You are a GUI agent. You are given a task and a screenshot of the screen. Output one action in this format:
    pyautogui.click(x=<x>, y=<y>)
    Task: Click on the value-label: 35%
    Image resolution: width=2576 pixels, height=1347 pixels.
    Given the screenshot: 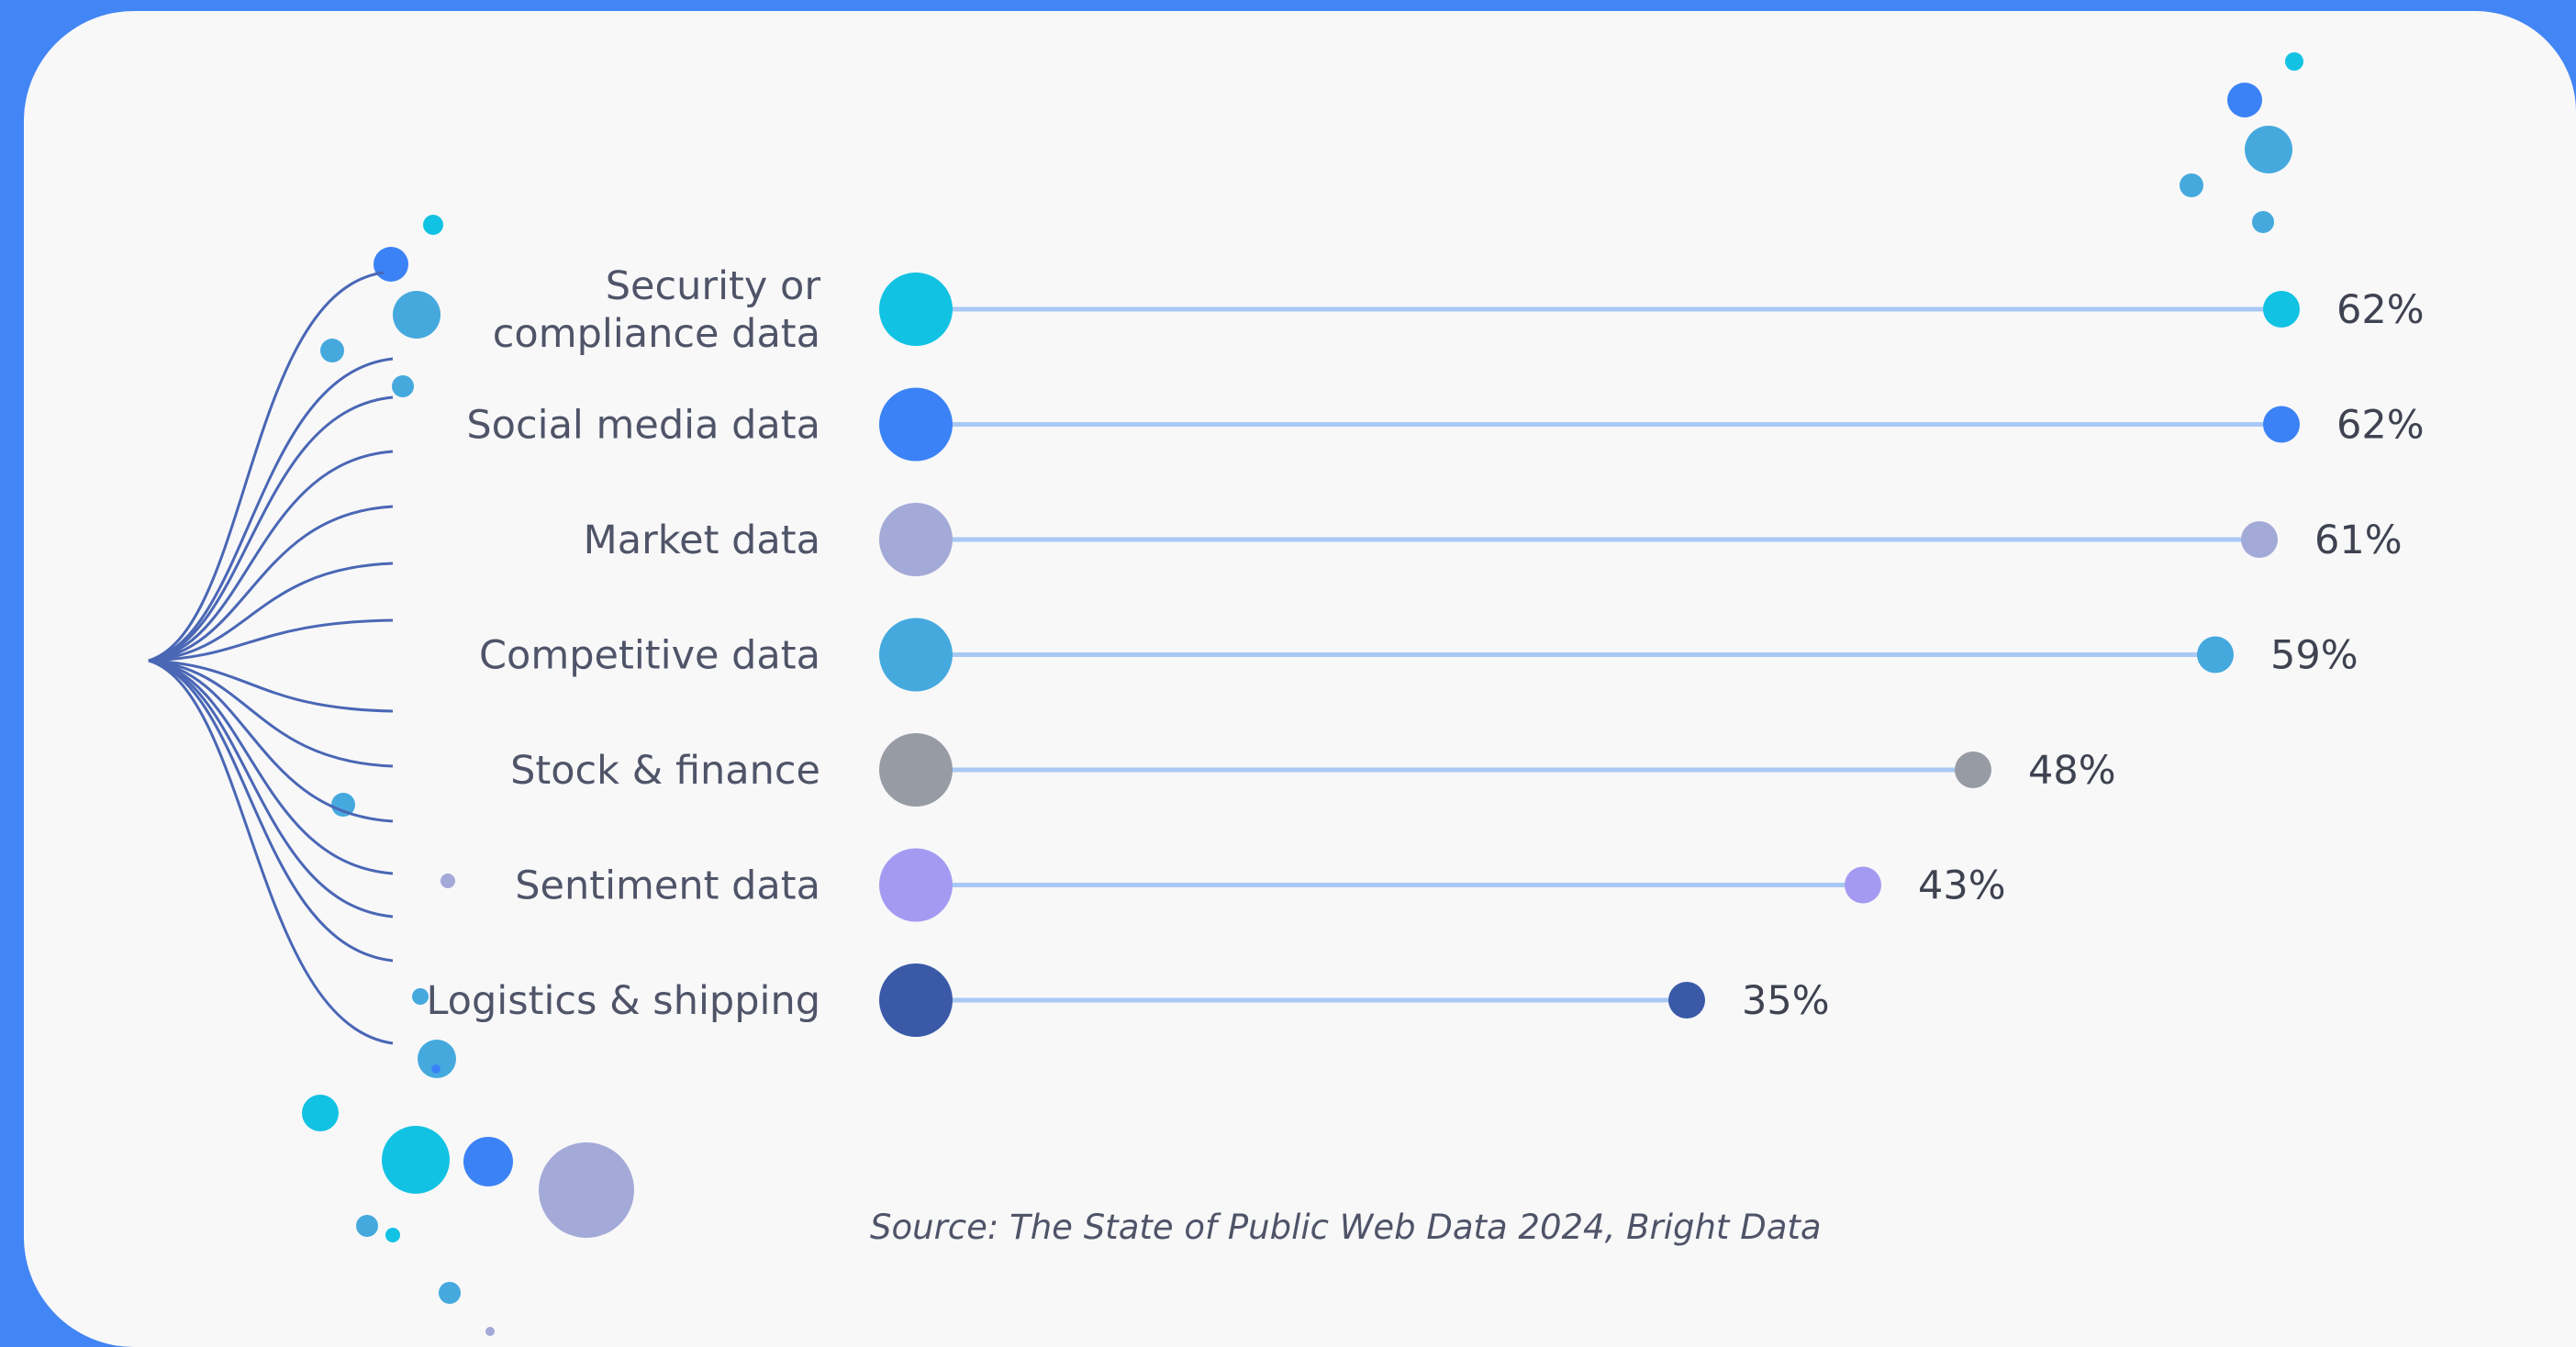 What is the action you would take?
    pyautogui.click(x=1786, y=1001)
    